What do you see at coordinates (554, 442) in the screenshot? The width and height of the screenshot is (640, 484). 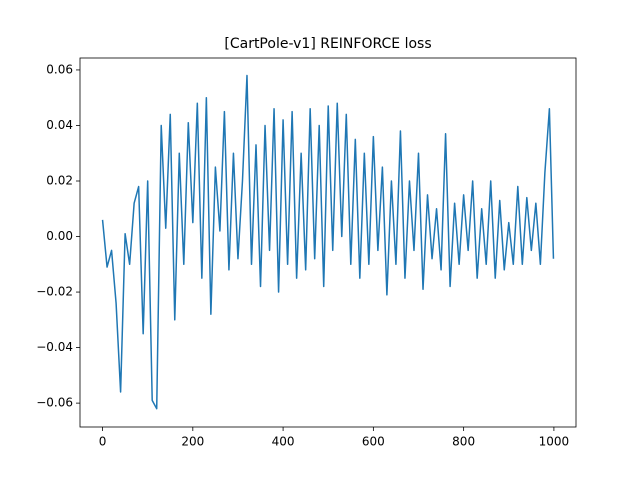 I see `x-tick-label: 1000` at bounding box center [554, 442].